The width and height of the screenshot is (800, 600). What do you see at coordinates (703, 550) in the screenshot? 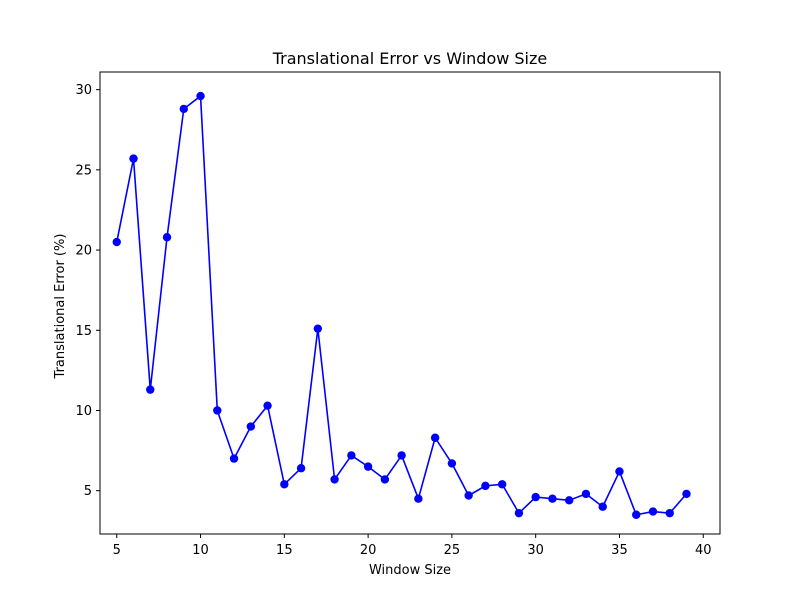
I see `x-tick-label: 40` at bounding box center [703, 550].